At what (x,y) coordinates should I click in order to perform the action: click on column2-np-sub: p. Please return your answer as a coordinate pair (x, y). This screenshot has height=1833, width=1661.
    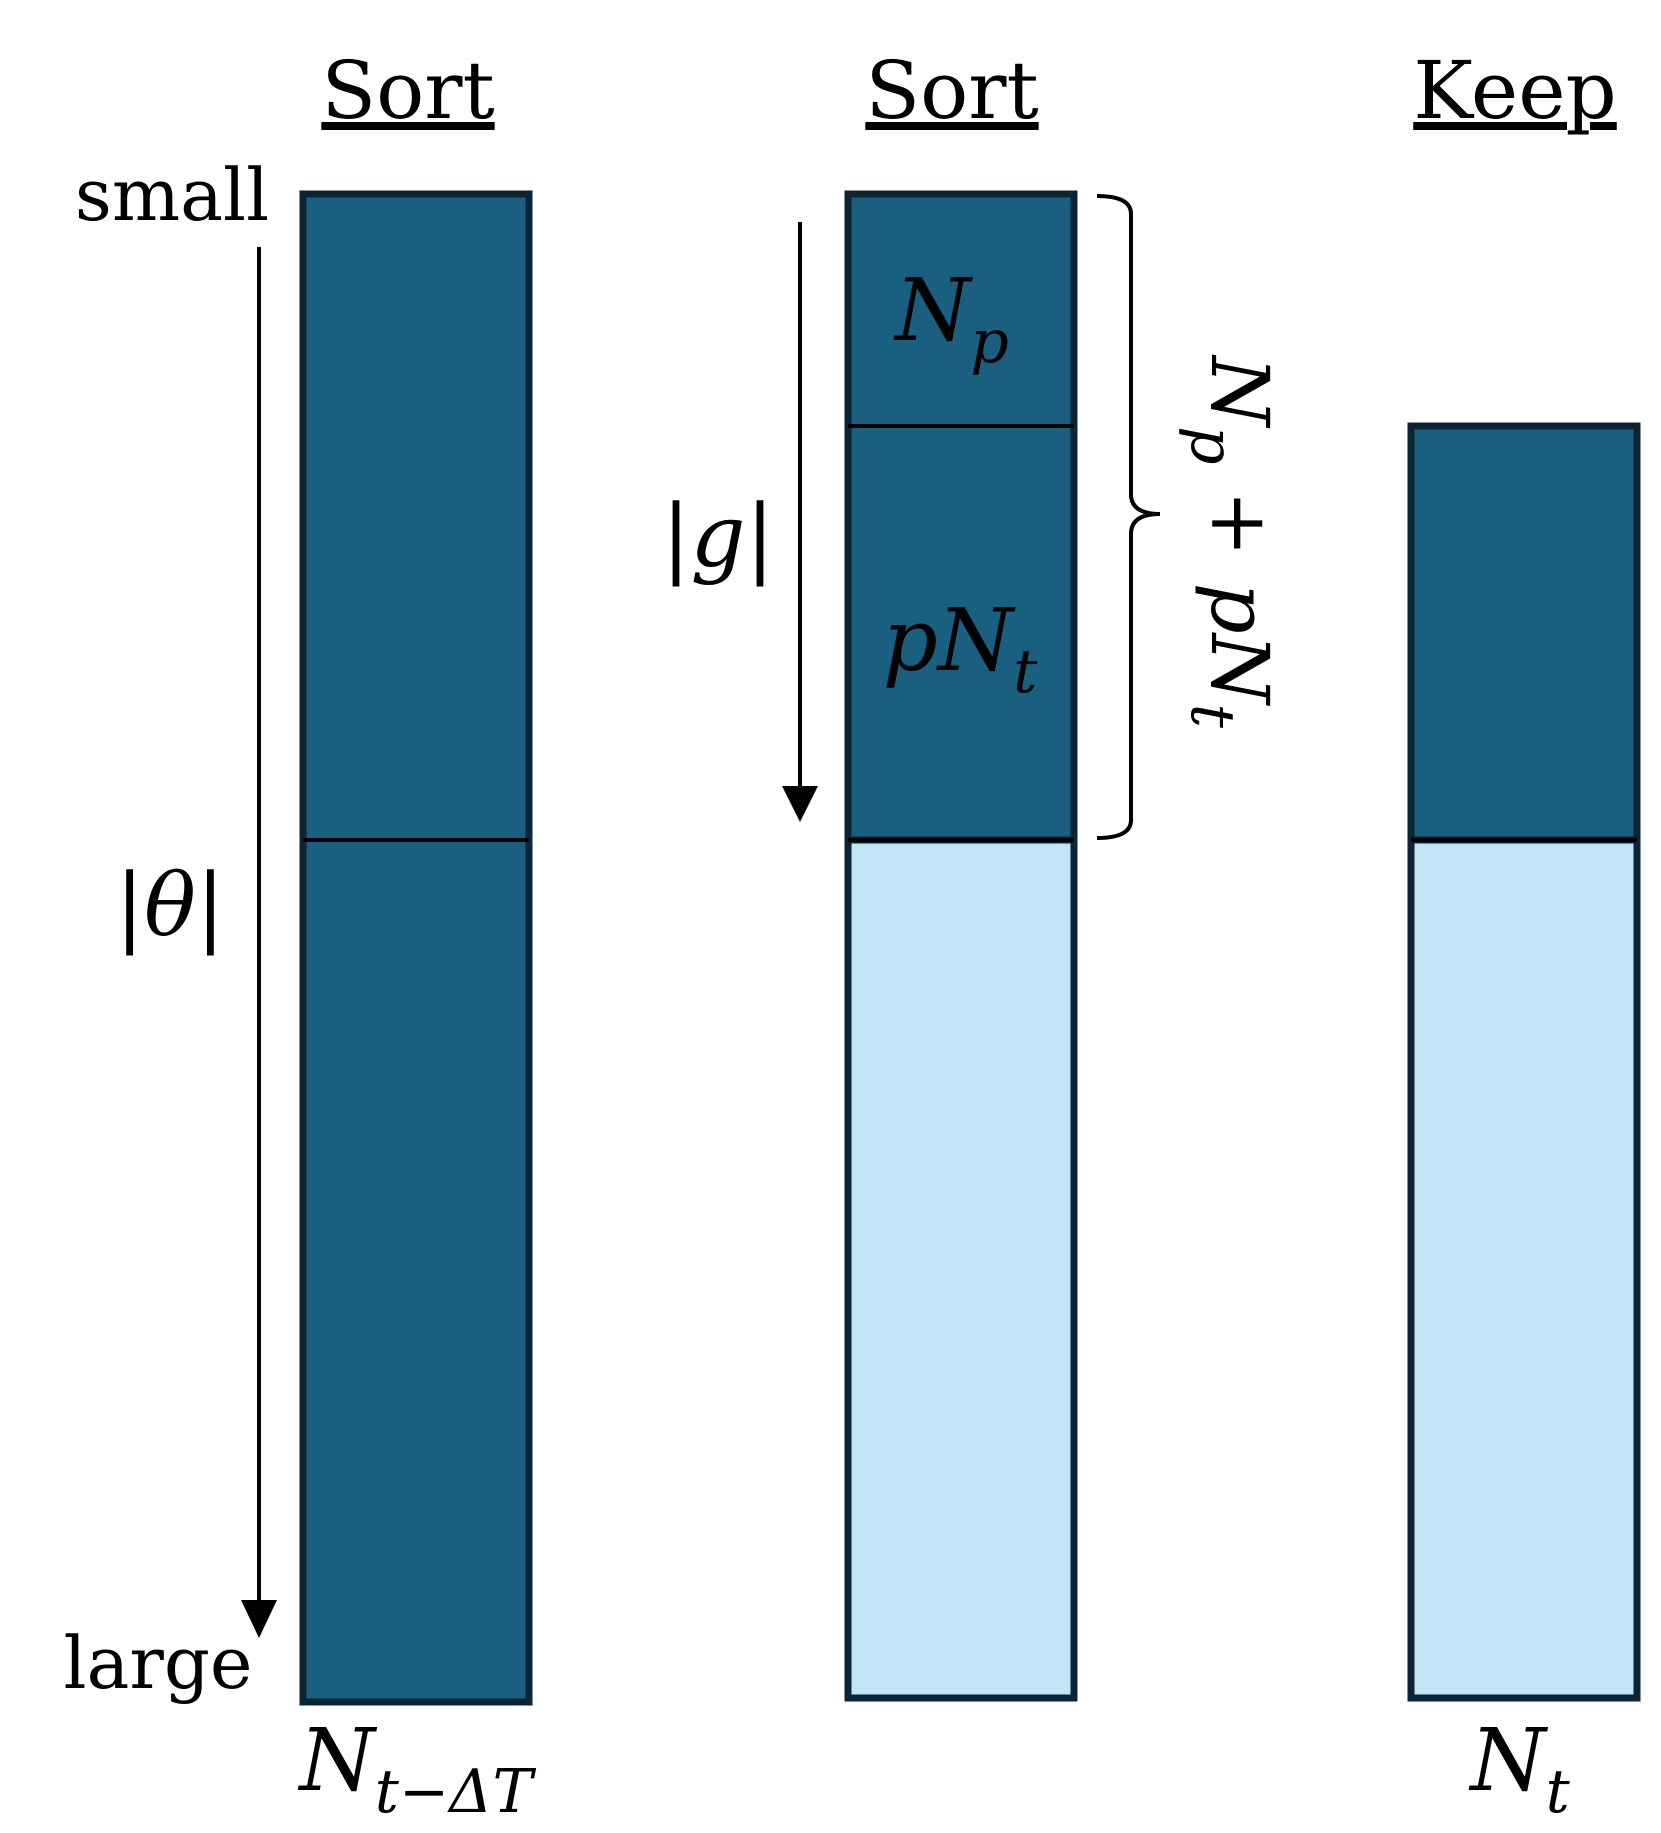
    Looking at the image, I should click on (989, 342).